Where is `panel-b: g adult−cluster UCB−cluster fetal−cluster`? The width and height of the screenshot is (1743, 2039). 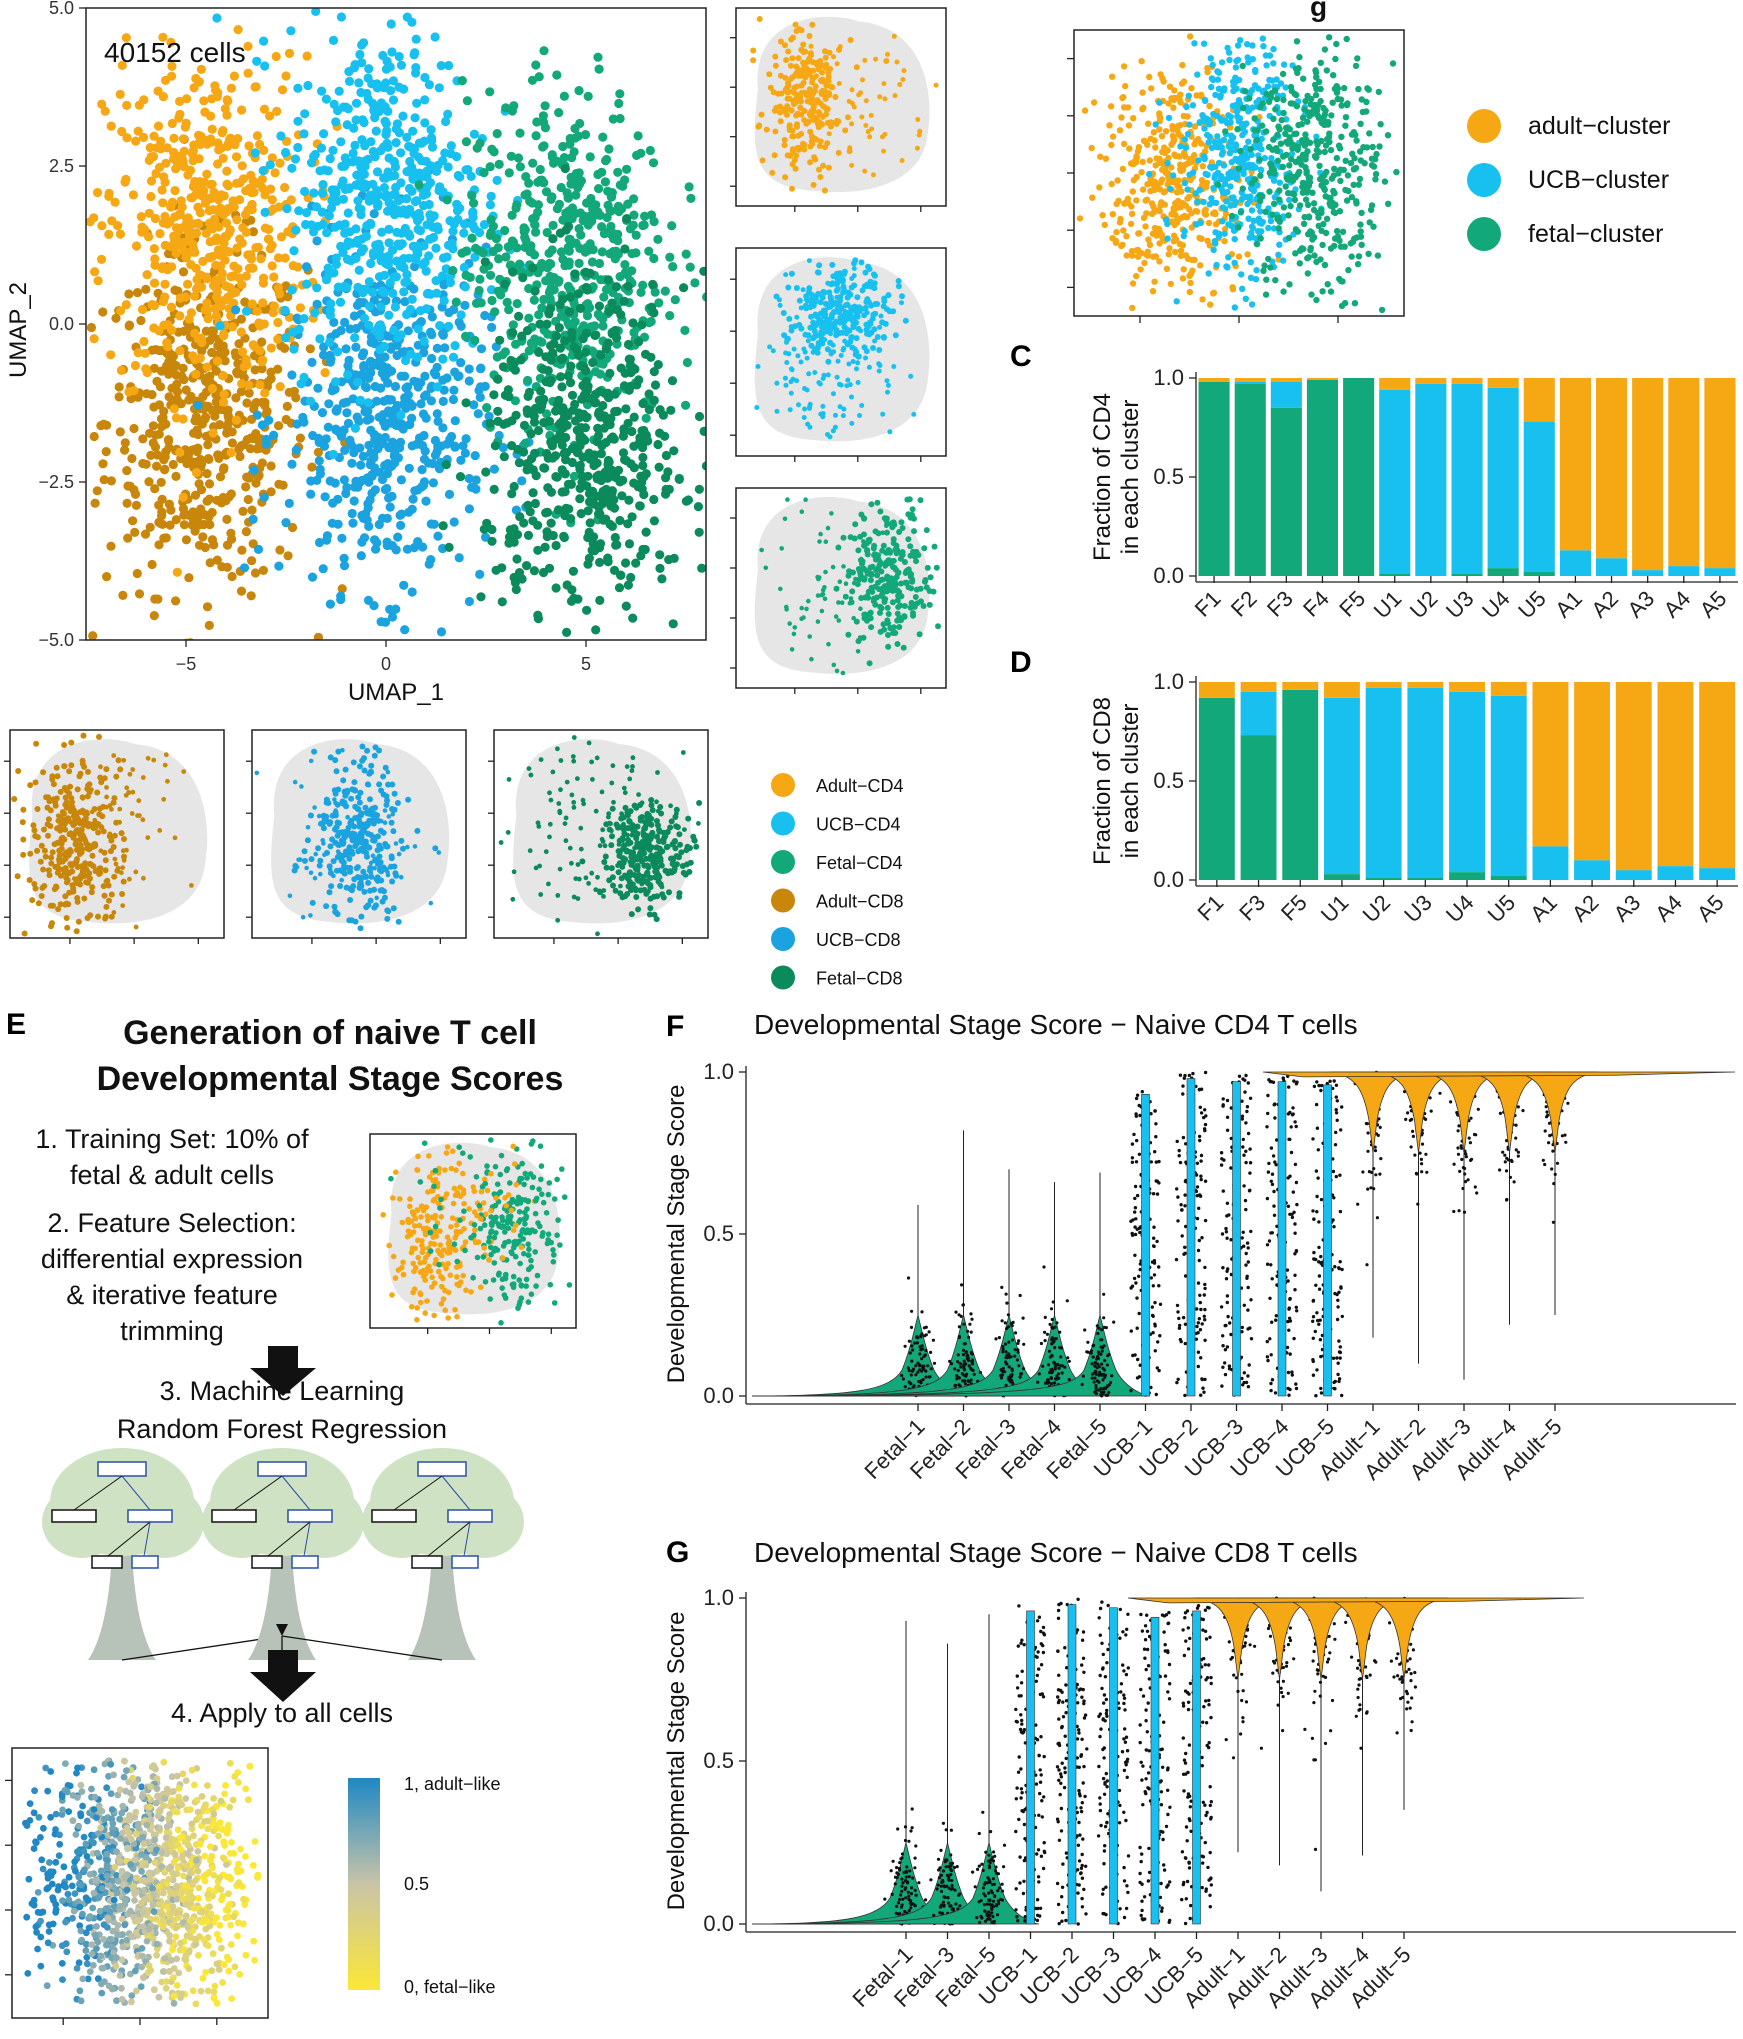
panel-b: g adult−cluster UCB−cluster fetal−cluster is located at coordinates (1368, 161).